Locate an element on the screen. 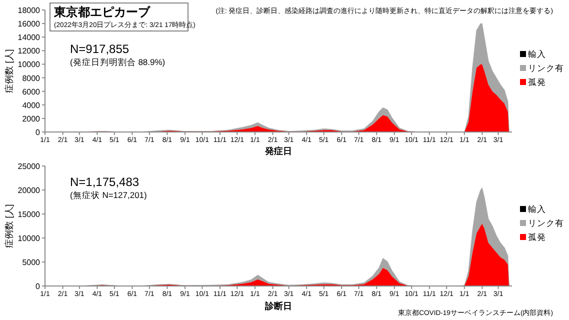 This screenshot has width=569, height=320. y-tick-label: 8000 is located at coordinates (31, 78).